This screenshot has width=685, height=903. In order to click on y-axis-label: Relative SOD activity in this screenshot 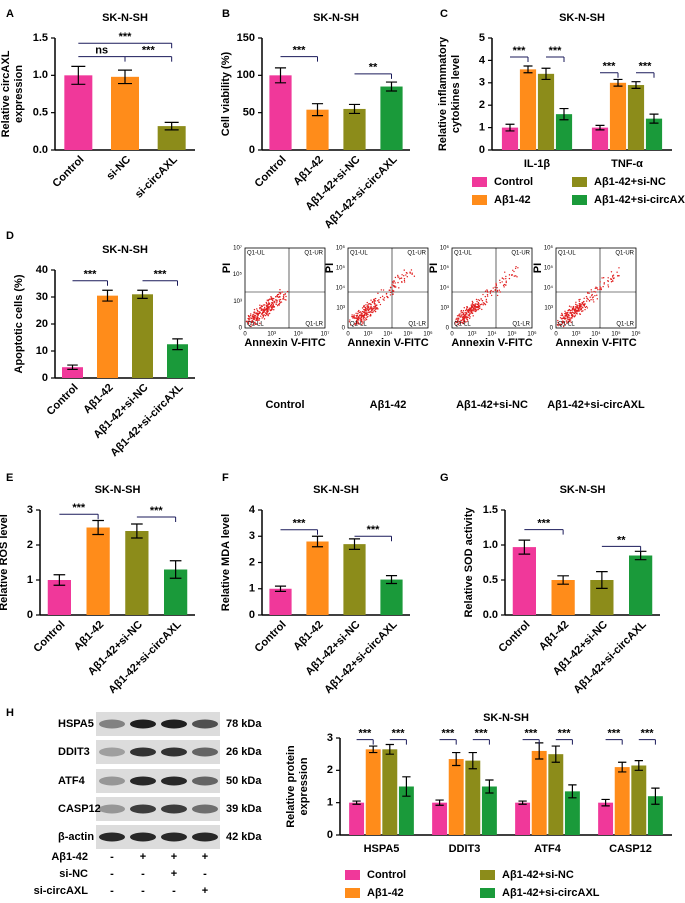, I will do `click(469, 562)`.